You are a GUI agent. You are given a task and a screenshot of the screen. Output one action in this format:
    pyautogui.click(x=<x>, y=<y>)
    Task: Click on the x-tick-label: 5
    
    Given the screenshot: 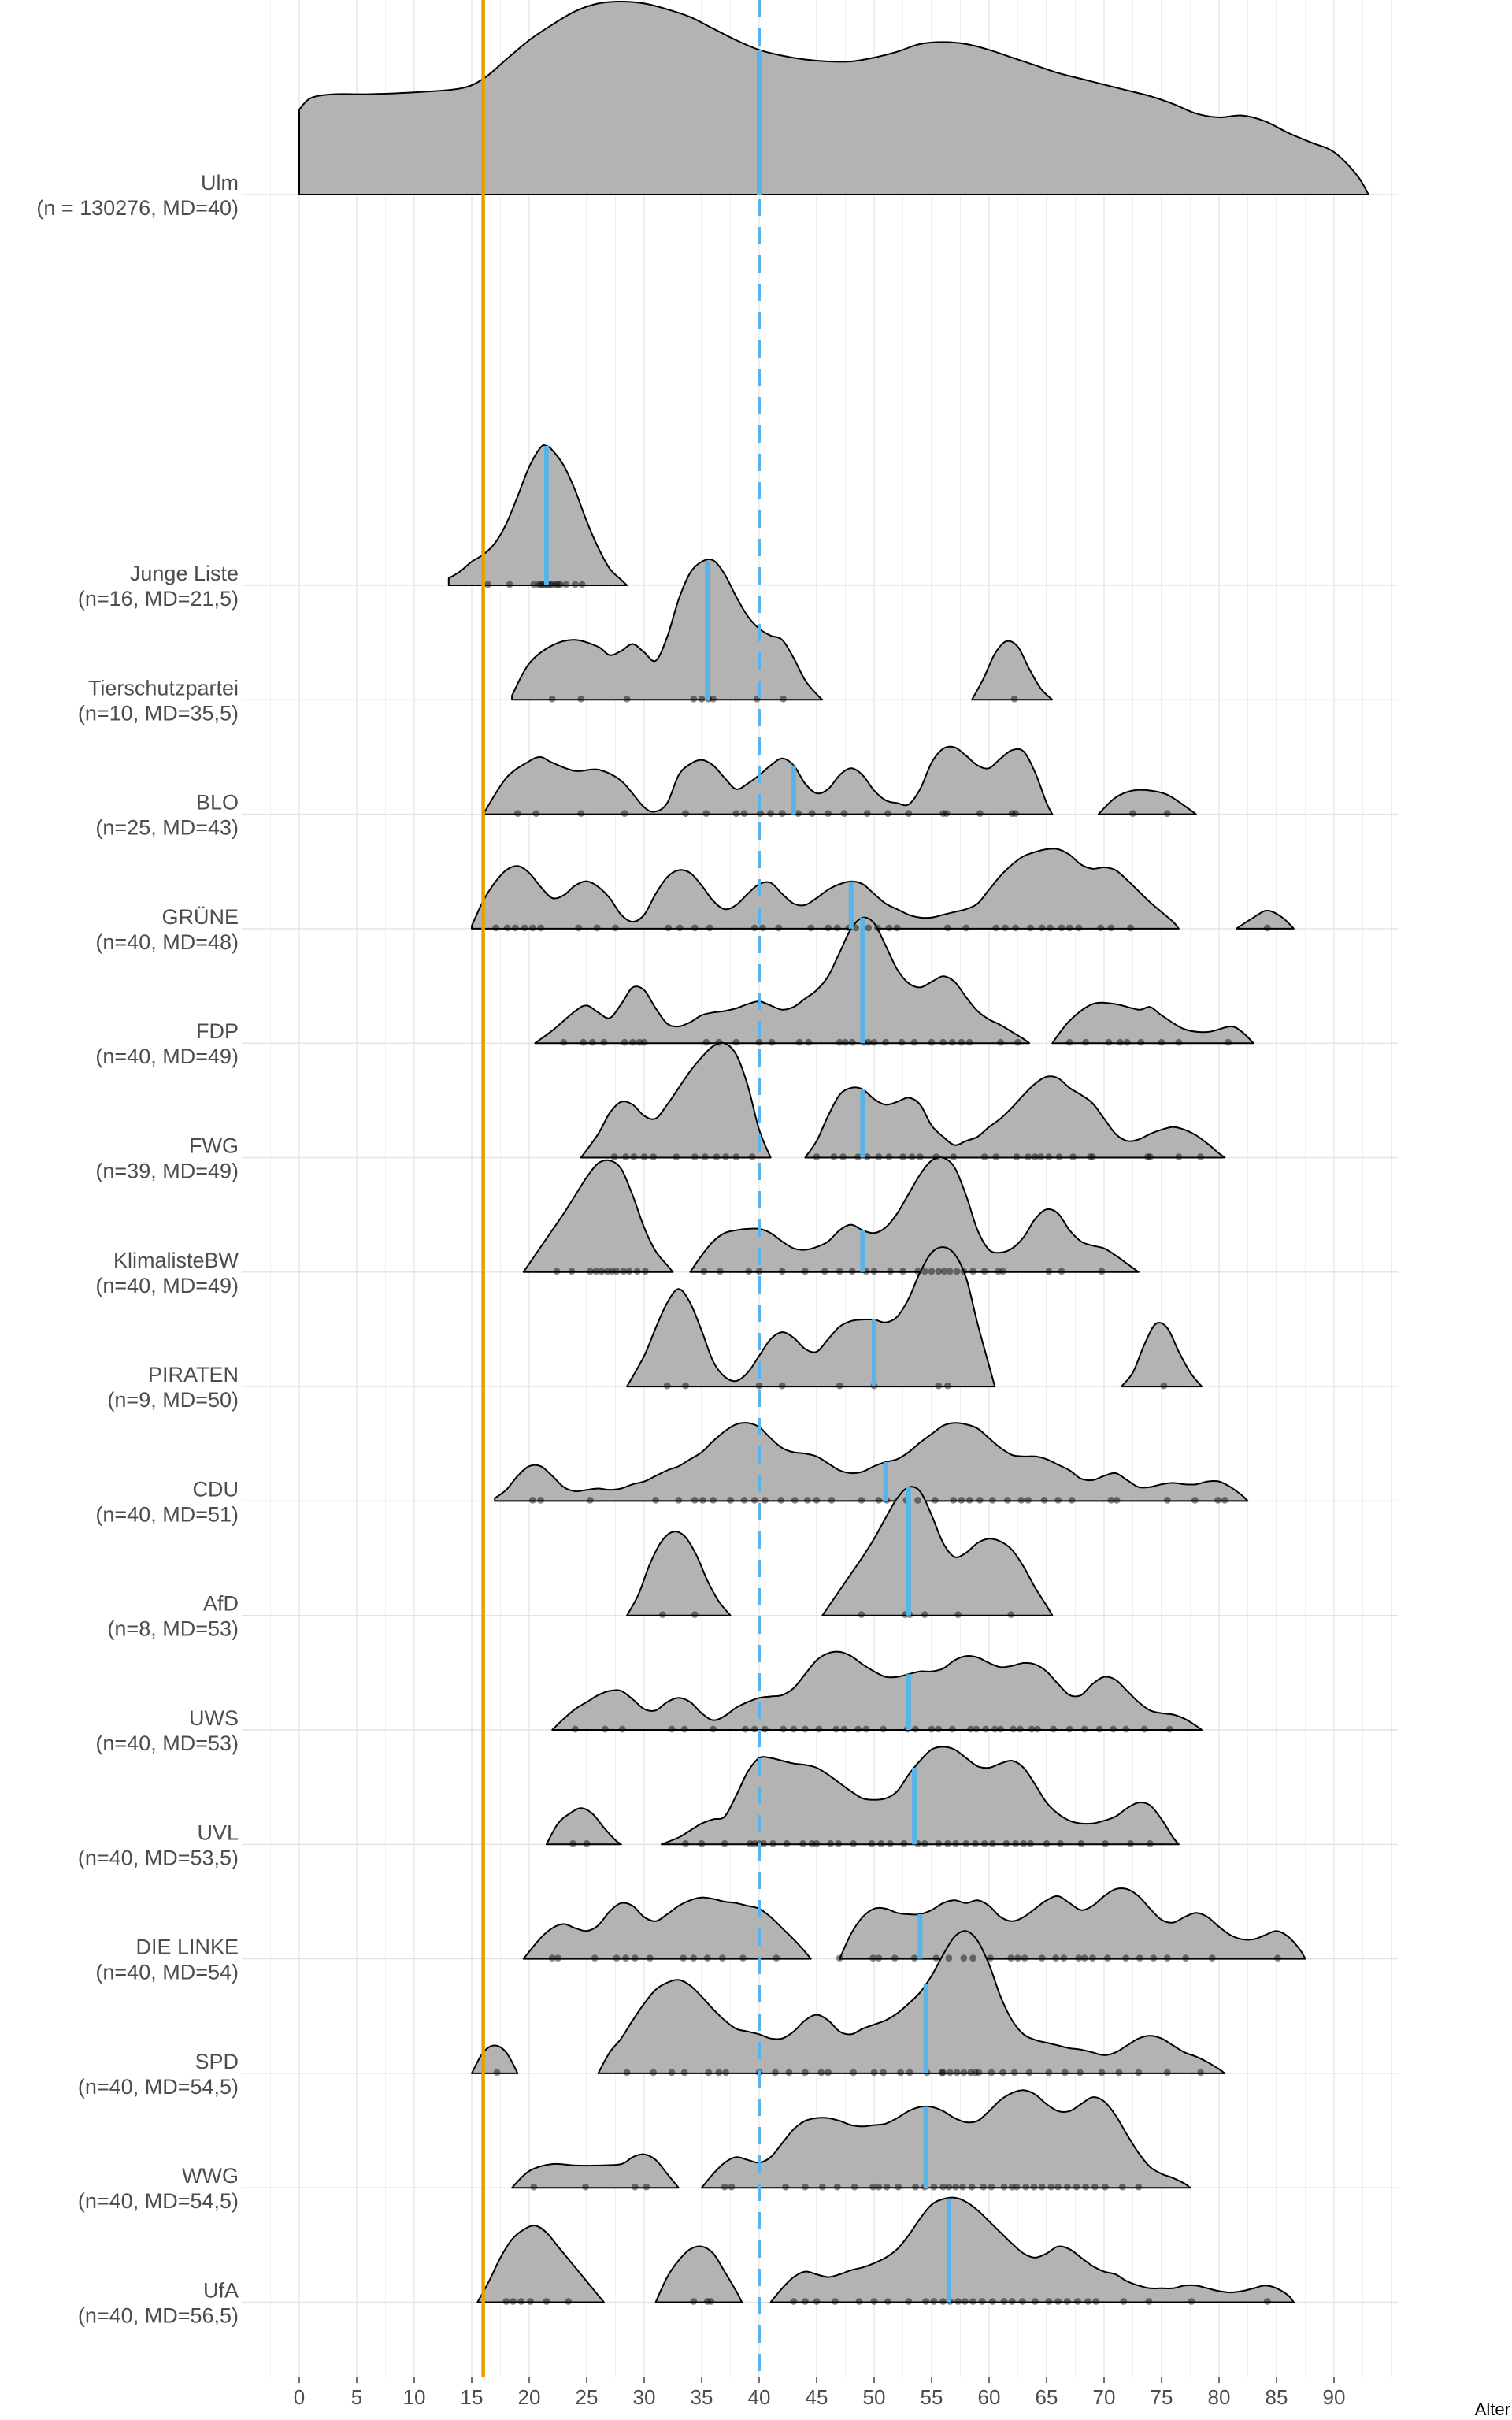 What is the action you would take?
    pyautogui.click(x=356, y=2397)
    